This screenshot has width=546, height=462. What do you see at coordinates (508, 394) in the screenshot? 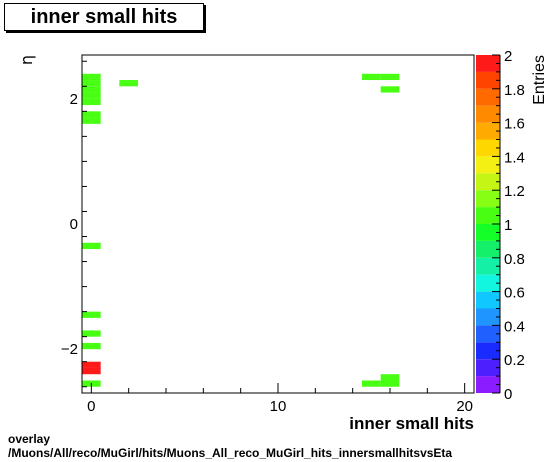
I see `palette-tick-label: 0` at bounding box center [508, 394].